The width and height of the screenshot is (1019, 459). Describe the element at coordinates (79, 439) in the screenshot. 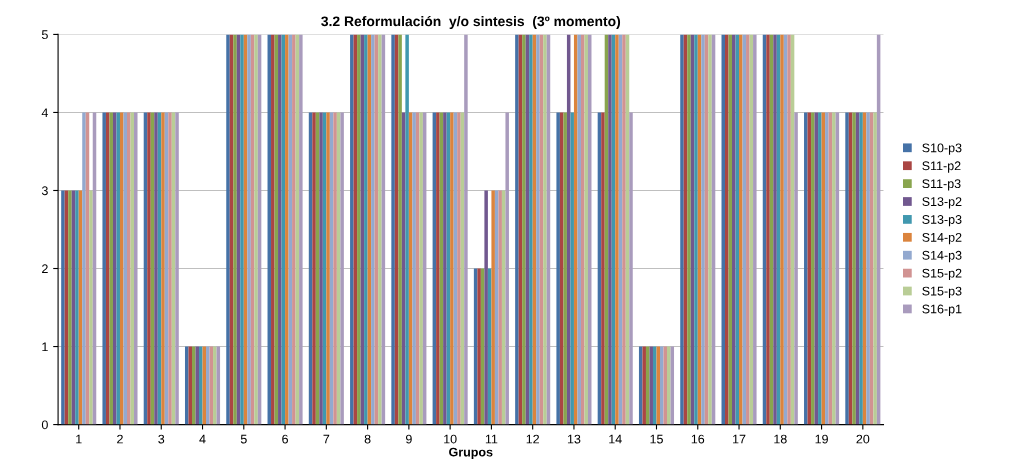

I see `x-tick-label: 1` at that location.